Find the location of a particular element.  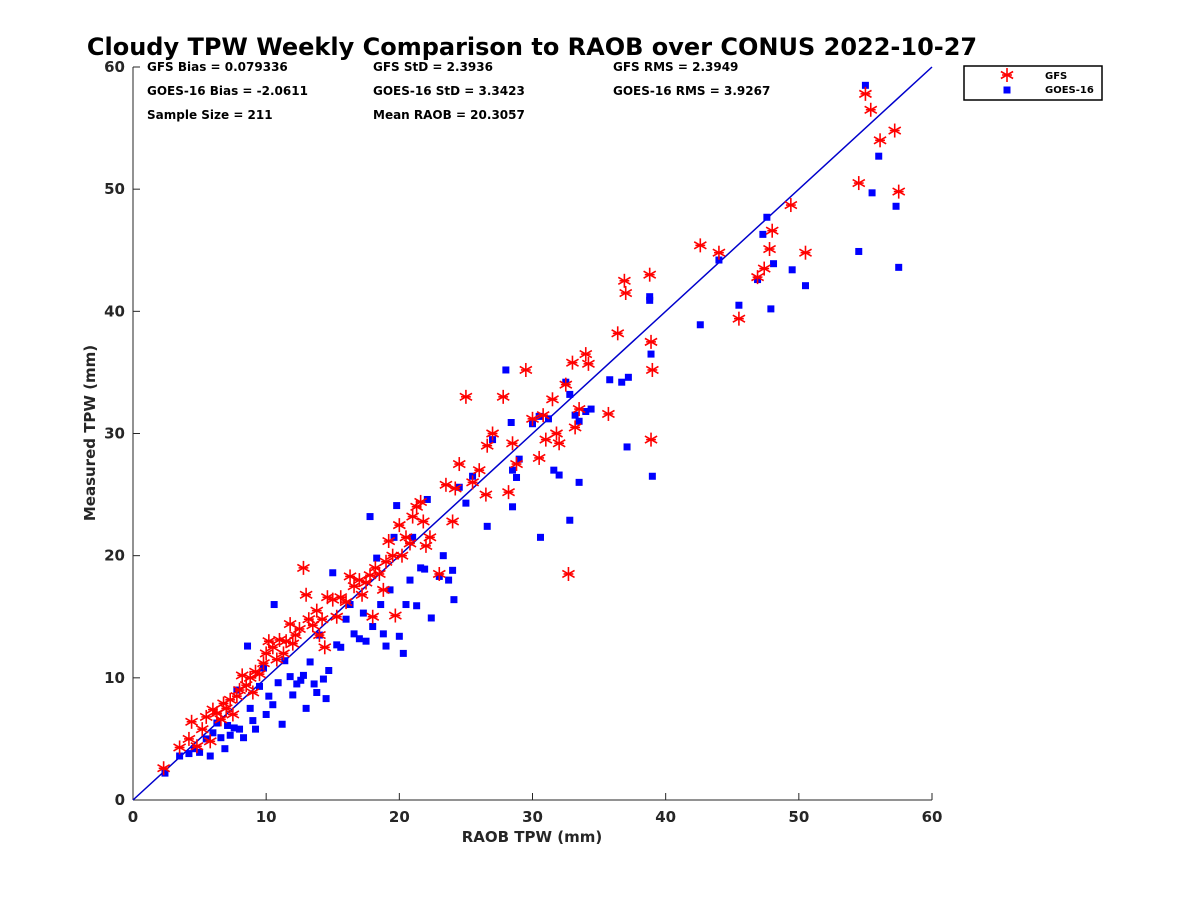

x-tick-label: 60 is located at coordinates (932, 817).